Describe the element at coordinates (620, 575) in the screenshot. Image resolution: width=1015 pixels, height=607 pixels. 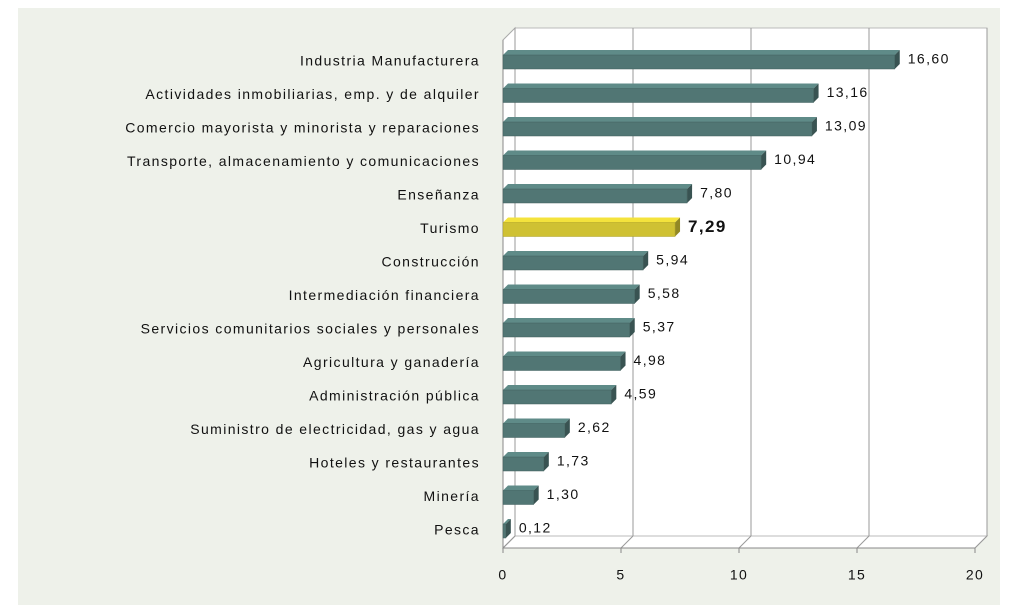
I see `x-tick-label: 5` at that location.